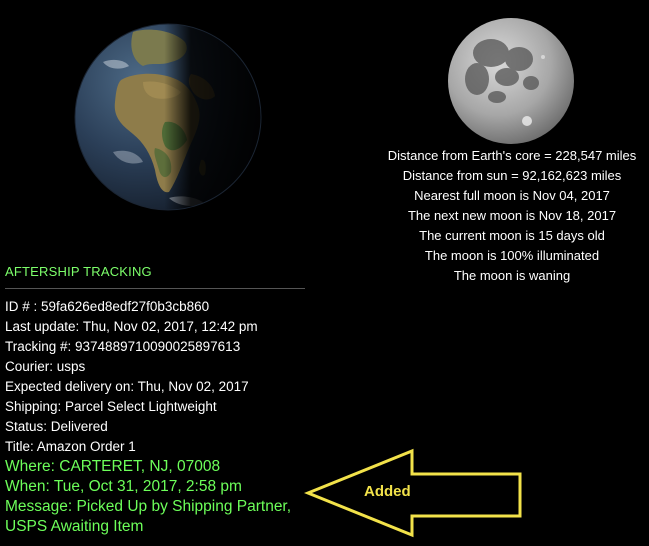 This screenshot has width=649, height=546. Describe the element at coordinates (412, 493) in the screenshot. I see `annotation-arrow-icon` at that location.